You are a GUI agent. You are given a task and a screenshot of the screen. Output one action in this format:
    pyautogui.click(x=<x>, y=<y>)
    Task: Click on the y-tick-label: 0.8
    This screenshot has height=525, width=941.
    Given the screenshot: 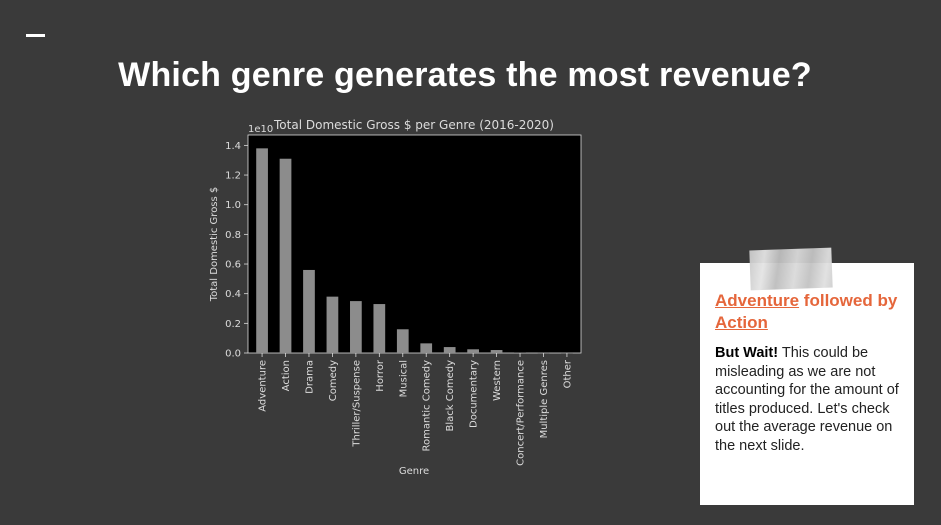 What is the action you would take?
    pyautogui.click(x=233, y=235)
    